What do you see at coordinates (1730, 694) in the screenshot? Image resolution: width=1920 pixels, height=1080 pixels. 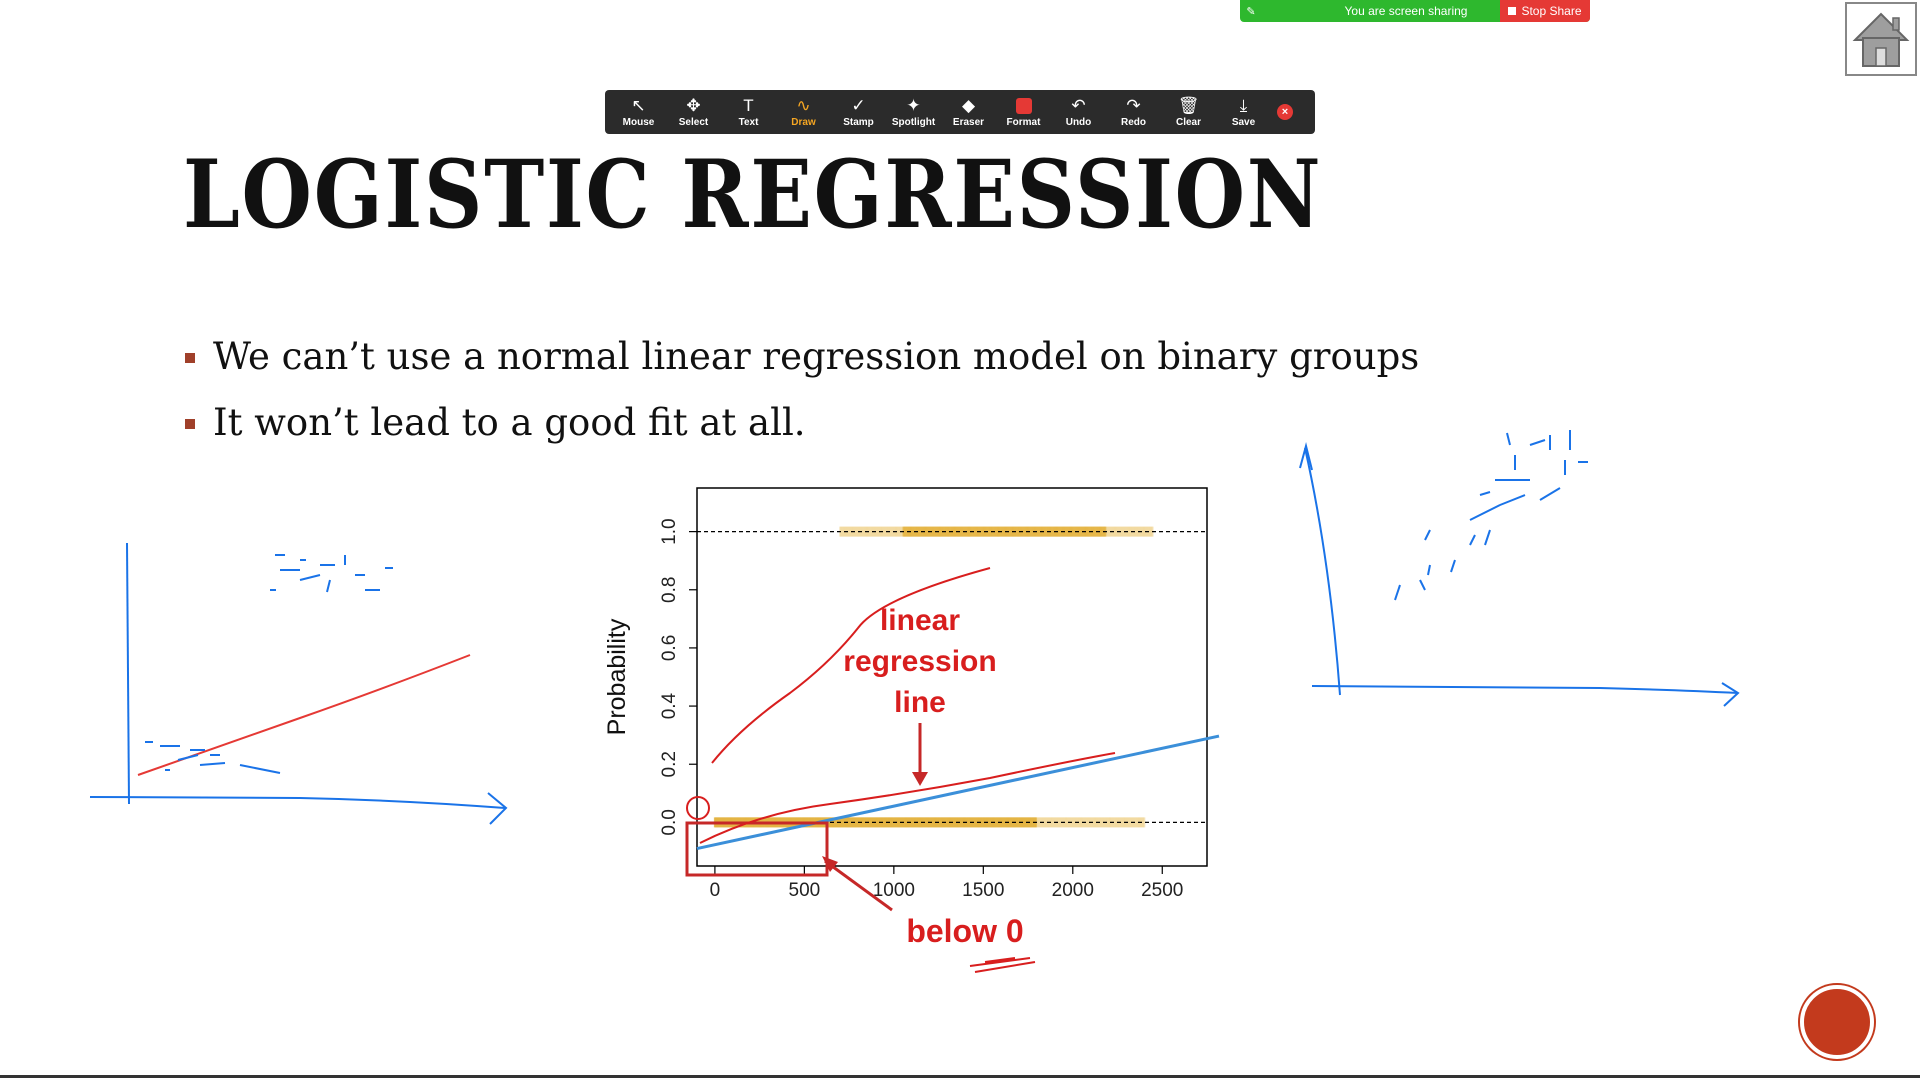 I see `right-sketch-x-arrowhead` at bounding box center [1730, 694].